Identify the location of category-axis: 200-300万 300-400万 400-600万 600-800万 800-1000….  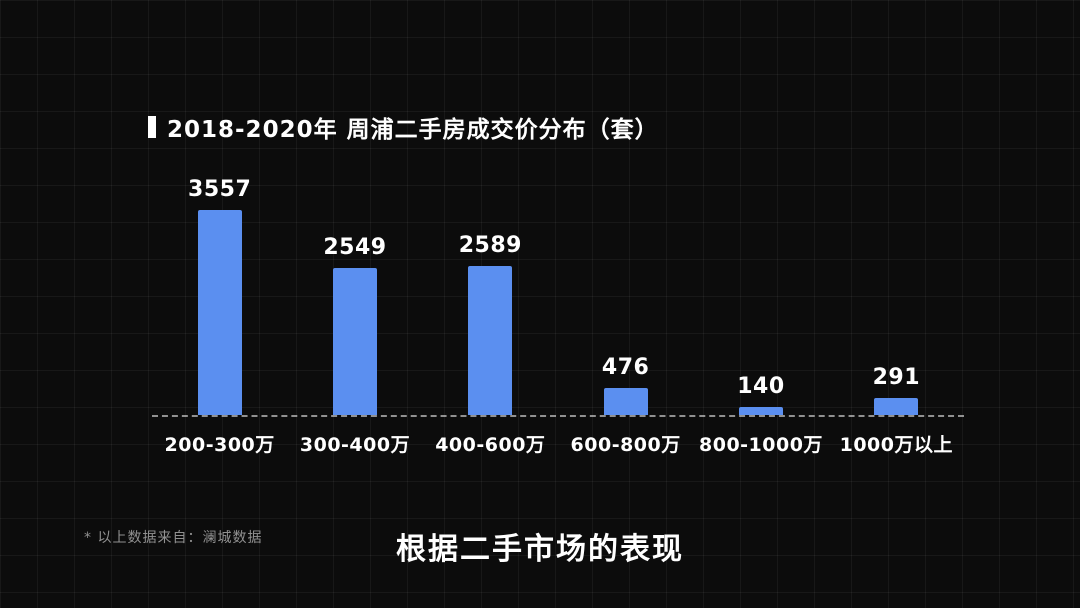
(558, 443).